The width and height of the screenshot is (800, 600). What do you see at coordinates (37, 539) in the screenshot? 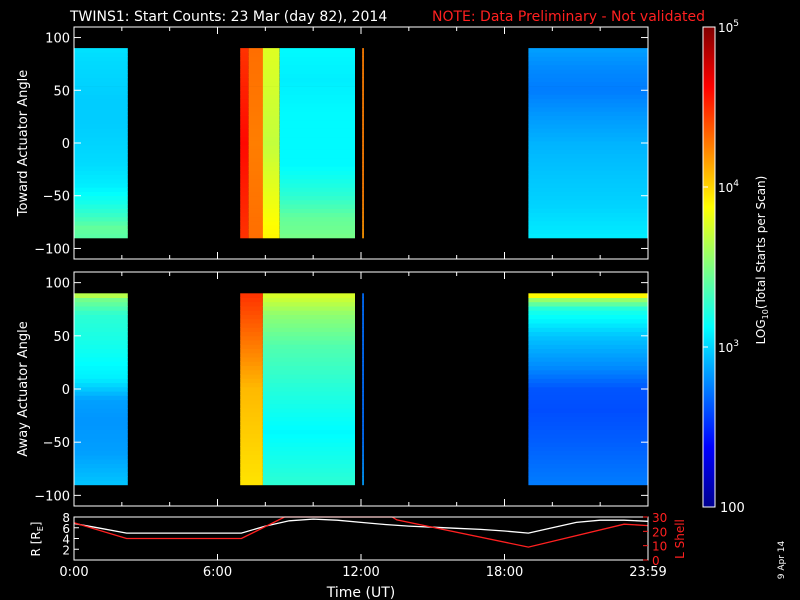
I see `orbit-left-ylabel: R [RE]` at bounding box center [37, 539].